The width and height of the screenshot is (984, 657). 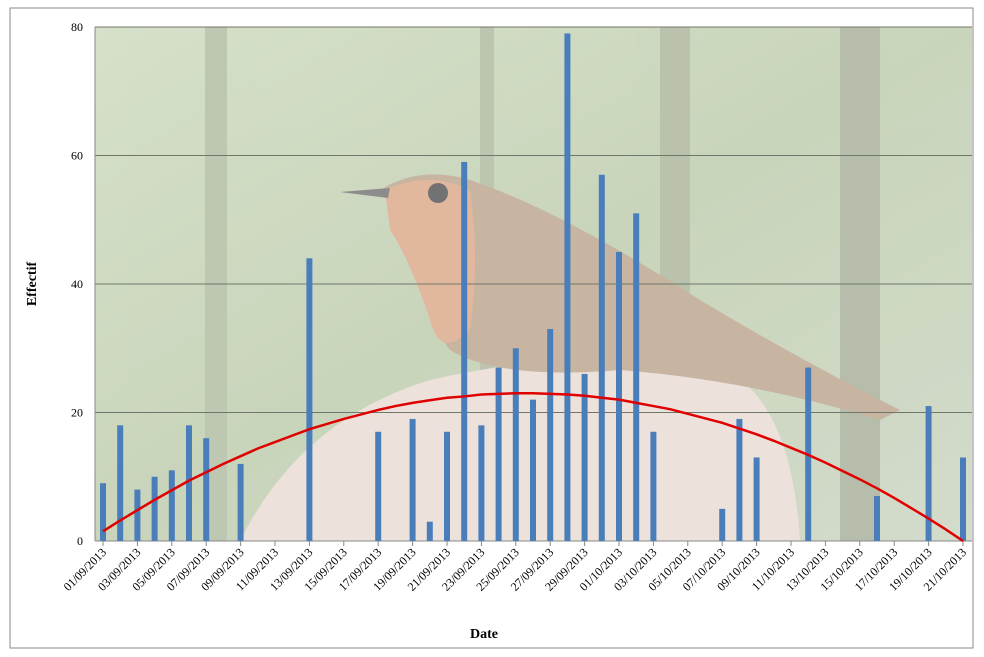 I want to click on y-tick-label: 60, so click(x=77, y=156).